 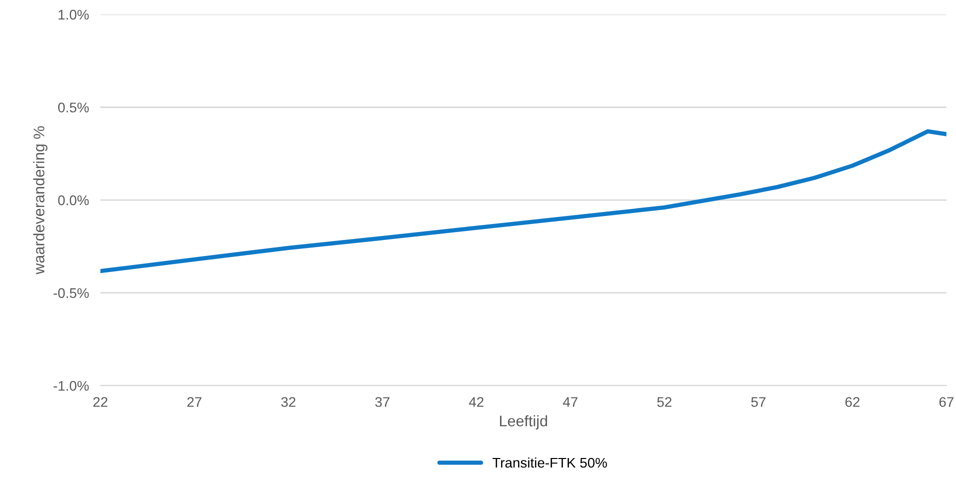 What do you see at coordinates (100, 402) in the screenshot?
I see `x-tick-label: 22` at bounding box center [100, 402].